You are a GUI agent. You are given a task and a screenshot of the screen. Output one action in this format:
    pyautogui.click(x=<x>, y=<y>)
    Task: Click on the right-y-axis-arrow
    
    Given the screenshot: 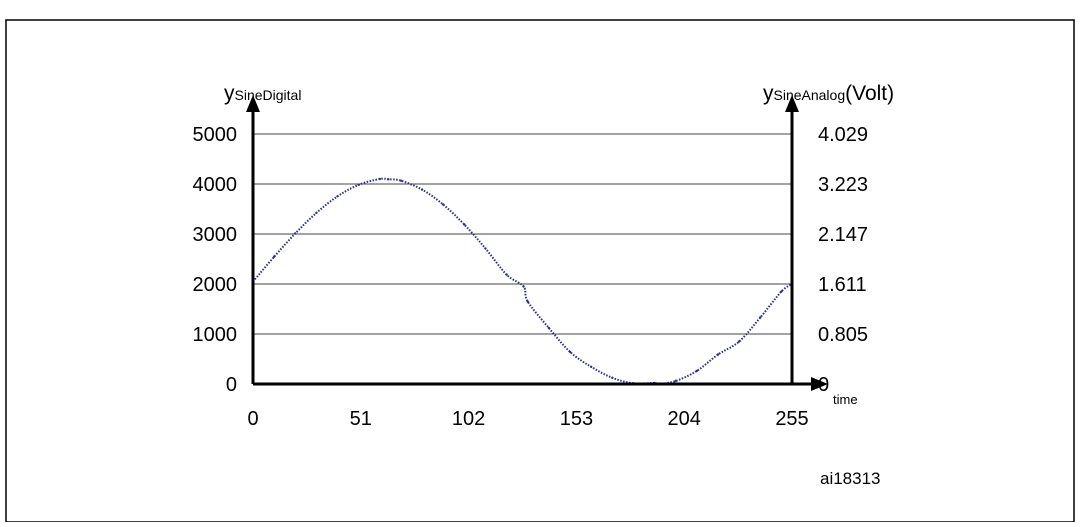 What is the action you would take?
    pyautogui.click(x=792, y=103)
    